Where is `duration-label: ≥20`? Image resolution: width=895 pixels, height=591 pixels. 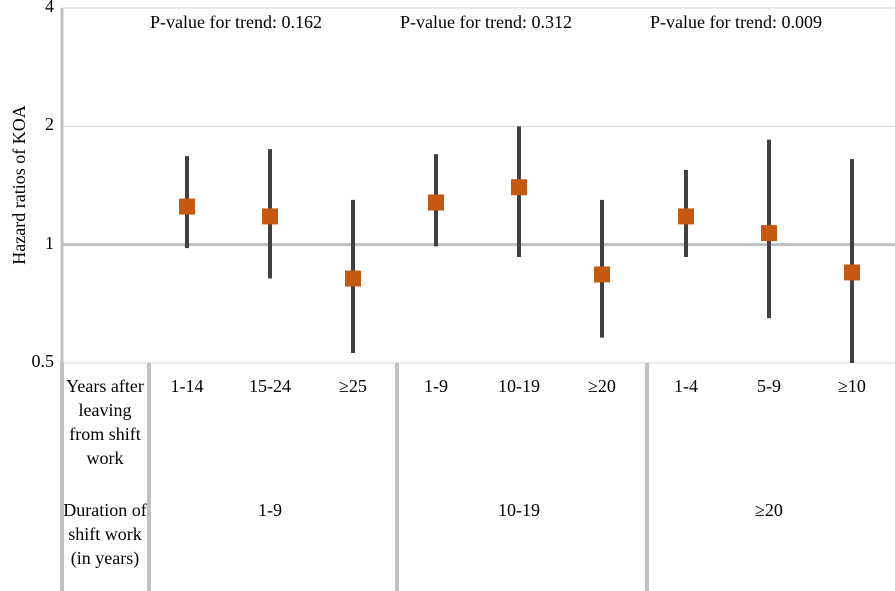 duration-label: ≥20 is located at coordinates (769, 510).